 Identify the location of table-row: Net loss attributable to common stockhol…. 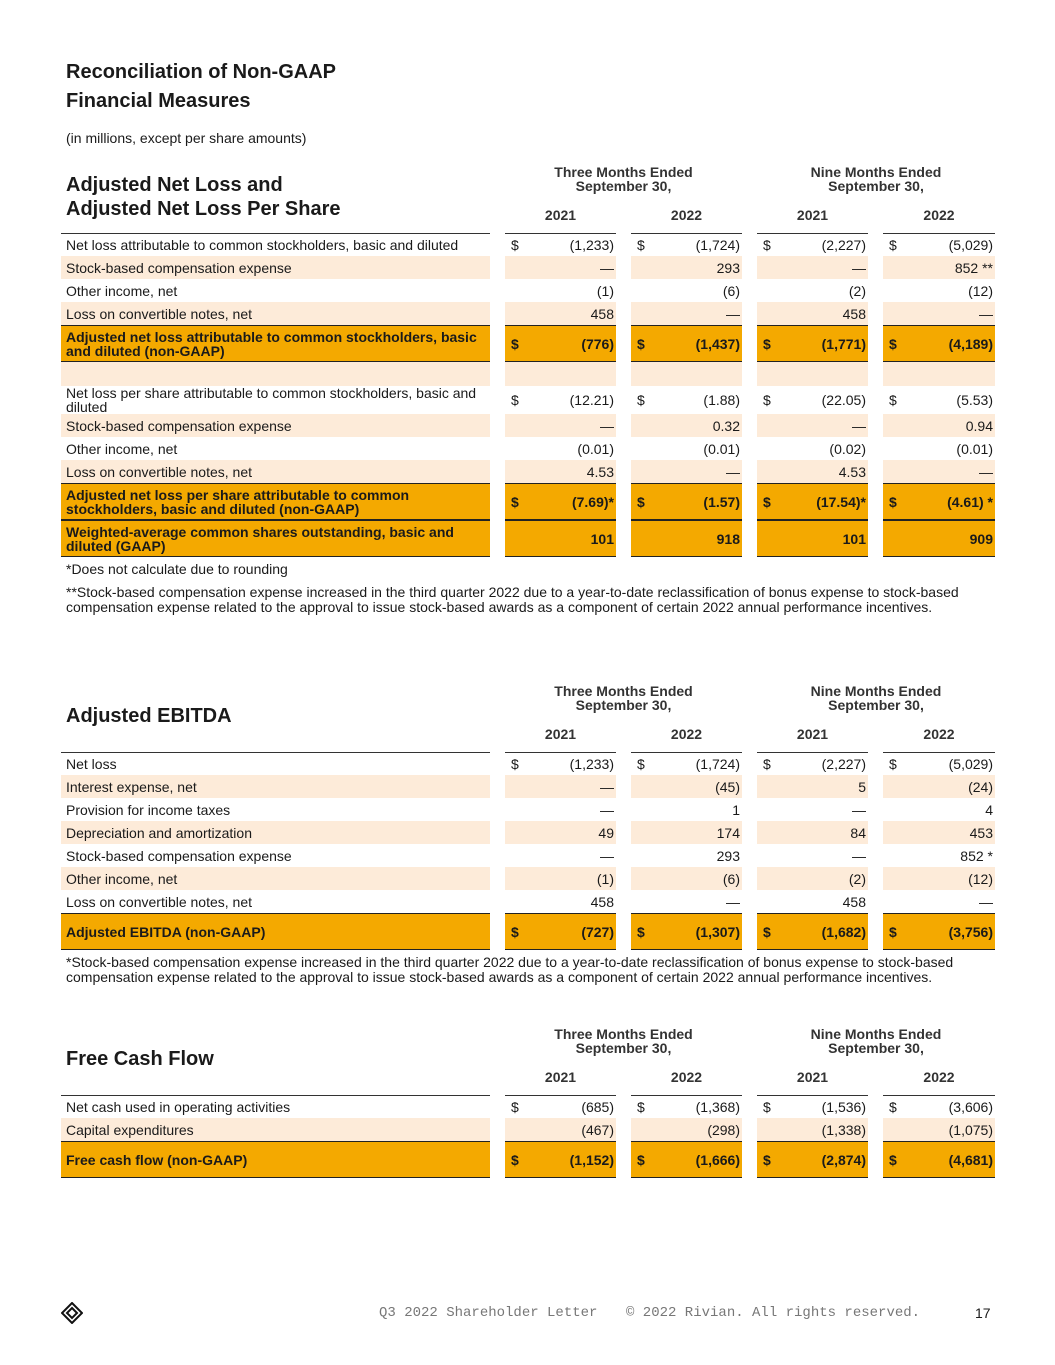
(528, 244).